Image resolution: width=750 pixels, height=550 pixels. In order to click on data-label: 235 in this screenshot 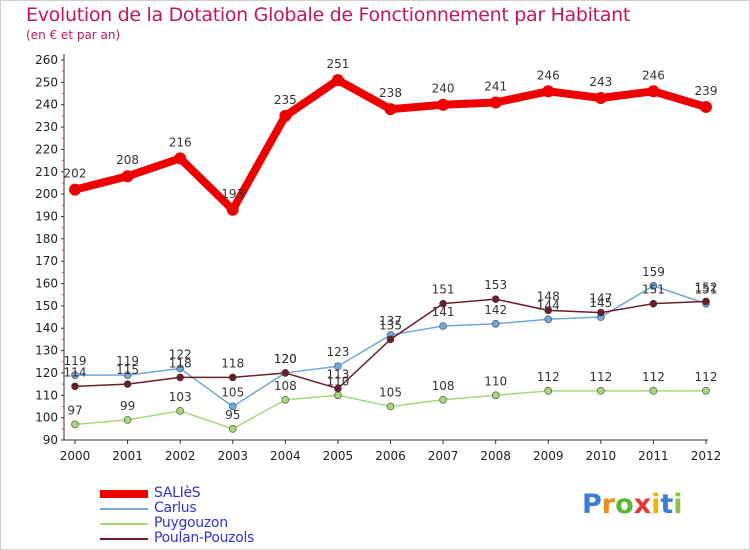, I will do `click(285, 100)`.